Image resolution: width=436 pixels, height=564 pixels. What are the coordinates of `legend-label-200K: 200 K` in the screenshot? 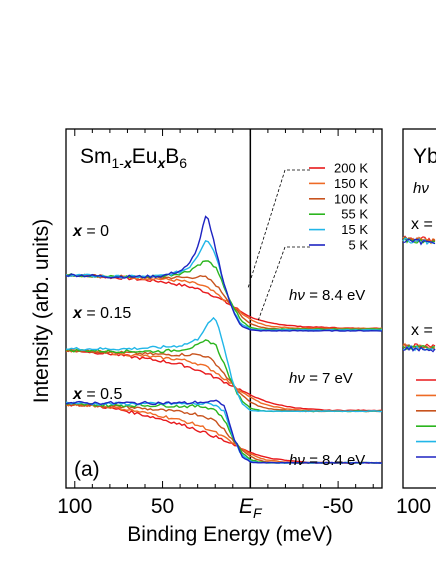 It's located at (351, 168).